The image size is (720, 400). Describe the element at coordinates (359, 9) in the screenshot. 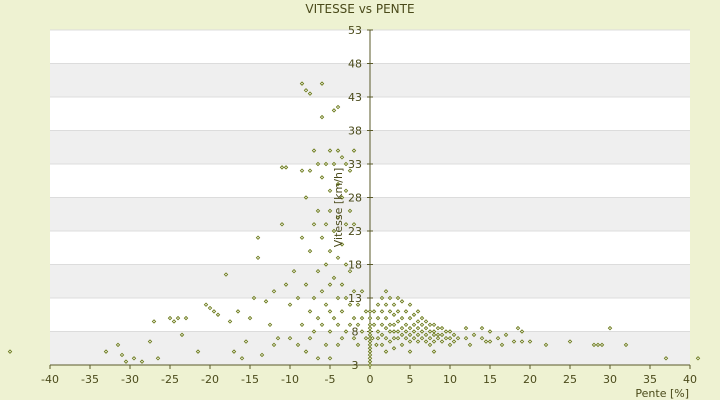

I see `chart-title: VITESSE vs PENTE` at that location.